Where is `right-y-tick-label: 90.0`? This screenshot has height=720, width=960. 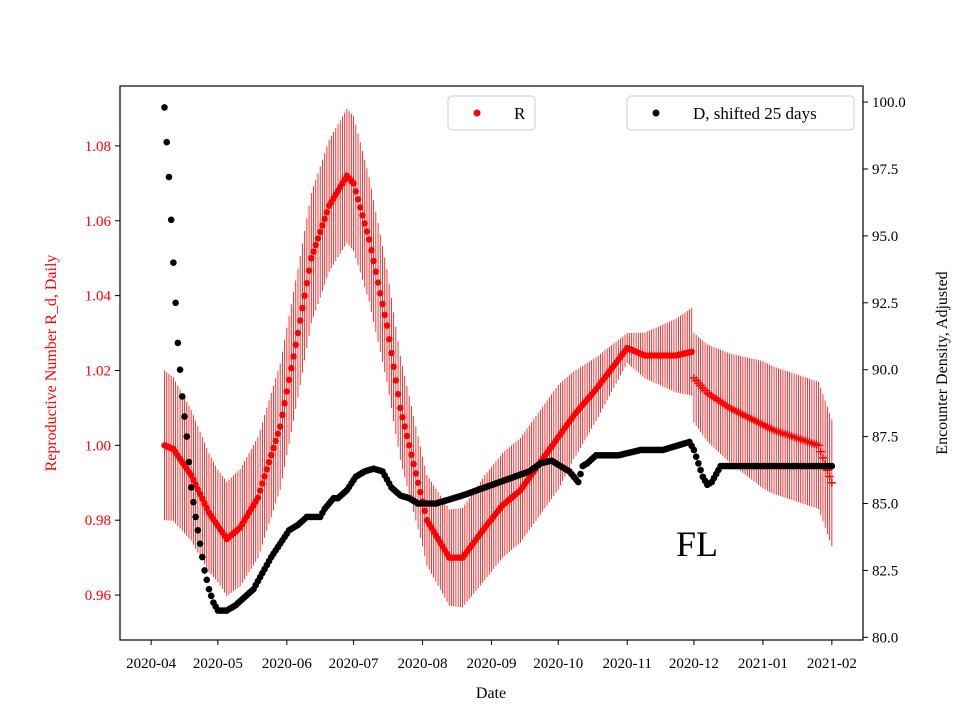
right-y-tick-label: 90.0 is located at coordinates (885, 371).